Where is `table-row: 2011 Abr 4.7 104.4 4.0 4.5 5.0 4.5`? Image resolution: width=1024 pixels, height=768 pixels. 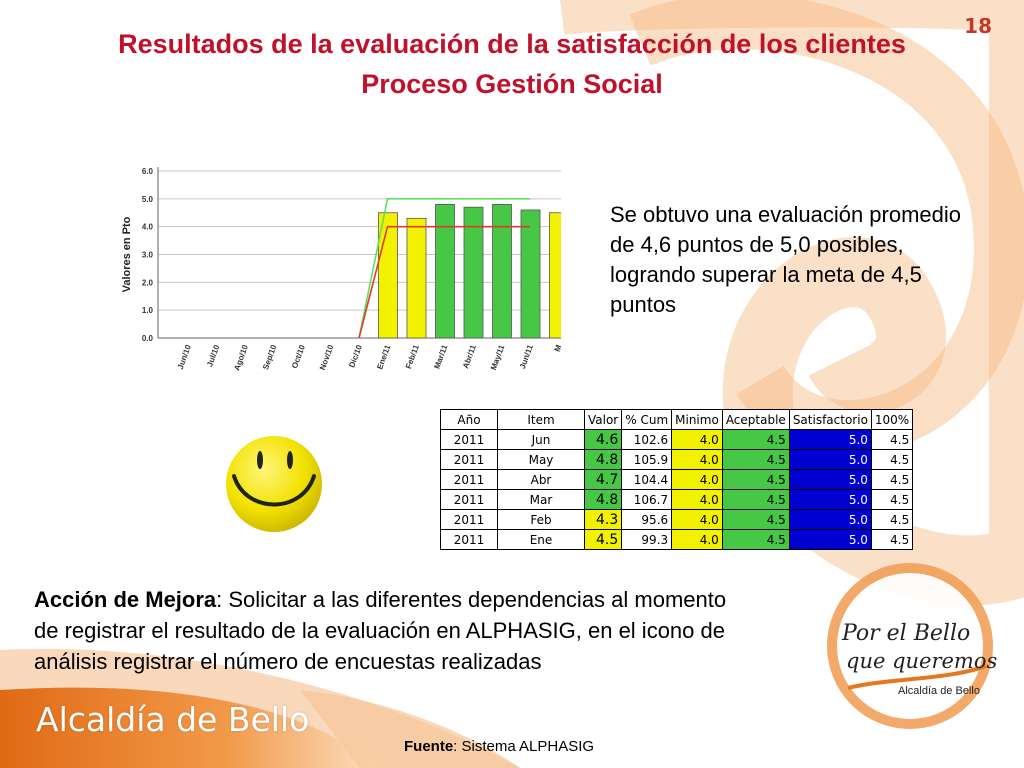
table-row: 2011 Abr 4.7 104.4 4.0 4.5 5.0 4.5 is located at coordinates (677, 479).